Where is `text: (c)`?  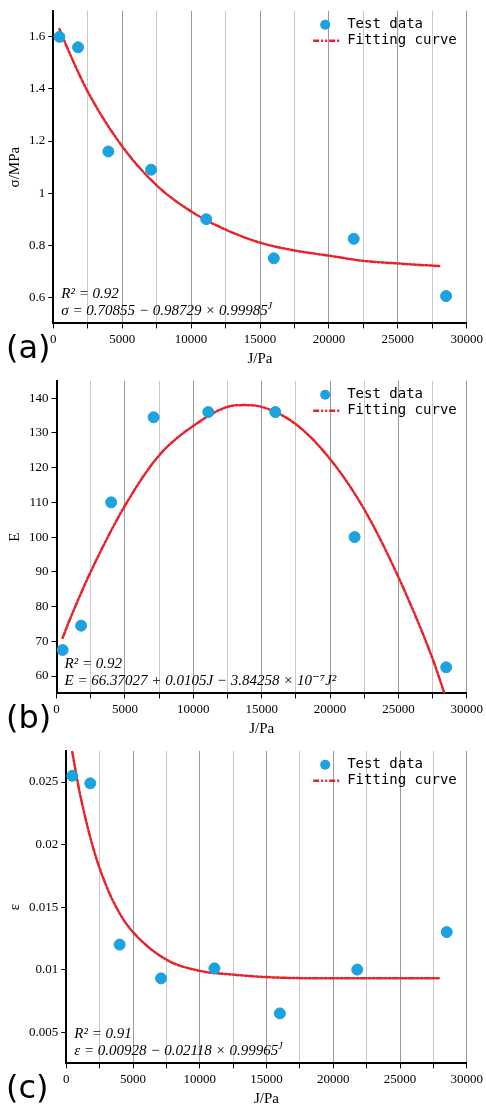 text: (c) is located at coordinates (27, 1087).